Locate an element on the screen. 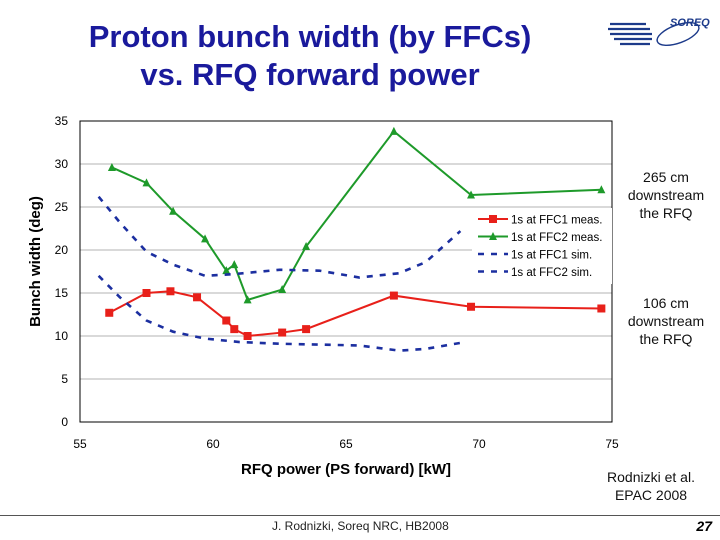 The width and height of the screenshot is (720, 540). legend-entry: 1s at FFC1 sim. is located at coordinates (535, 256).